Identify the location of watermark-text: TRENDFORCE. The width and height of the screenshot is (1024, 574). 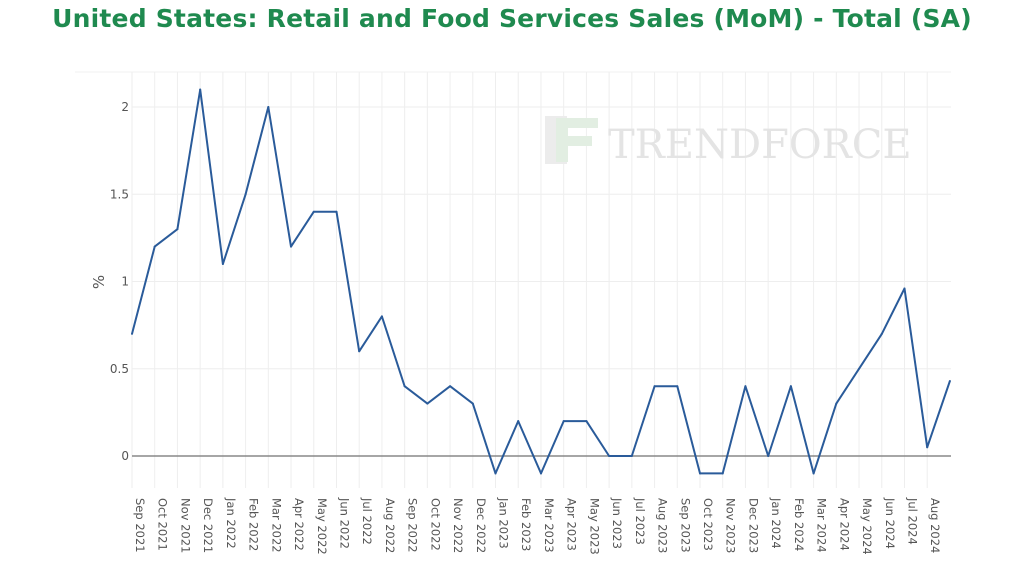
(760, 145).